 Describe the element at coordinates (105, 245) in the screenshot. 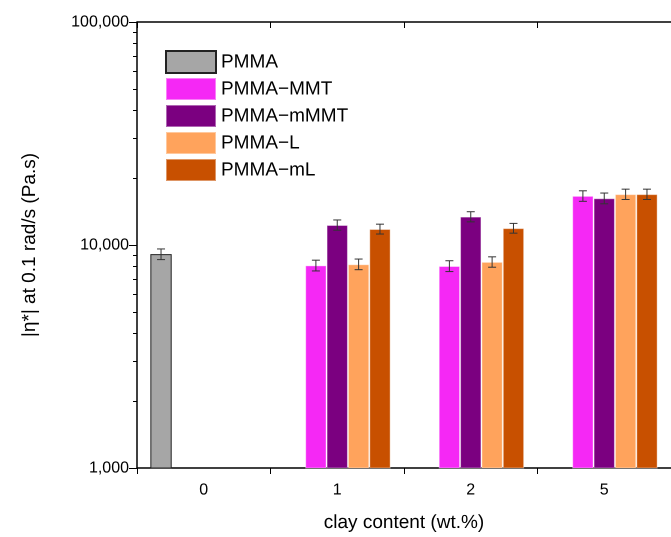

I see `y-tick-label: 10,000` at that location.